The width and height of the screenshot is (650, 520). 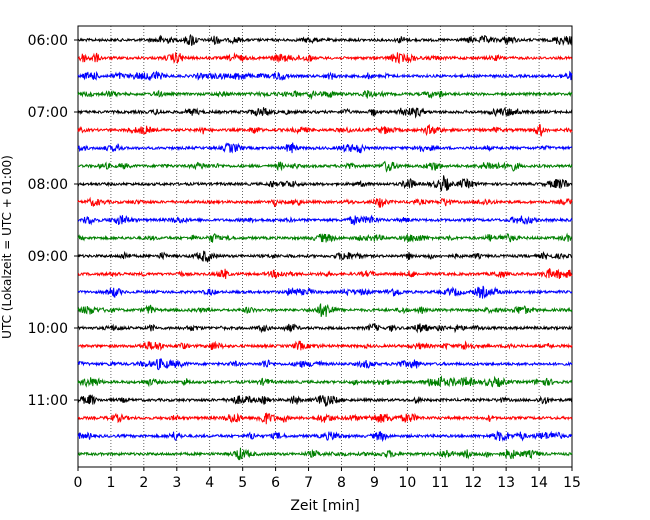 I want to click on trace-08:00, so click(x=325, y=183).